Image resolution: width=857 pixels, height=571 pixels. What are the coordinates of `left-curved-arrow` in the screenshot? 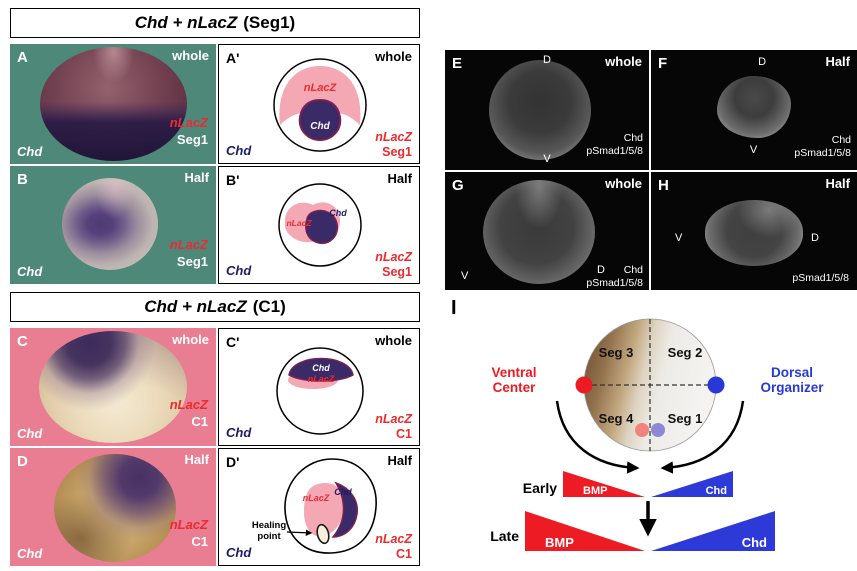 It's located at (597, 437).